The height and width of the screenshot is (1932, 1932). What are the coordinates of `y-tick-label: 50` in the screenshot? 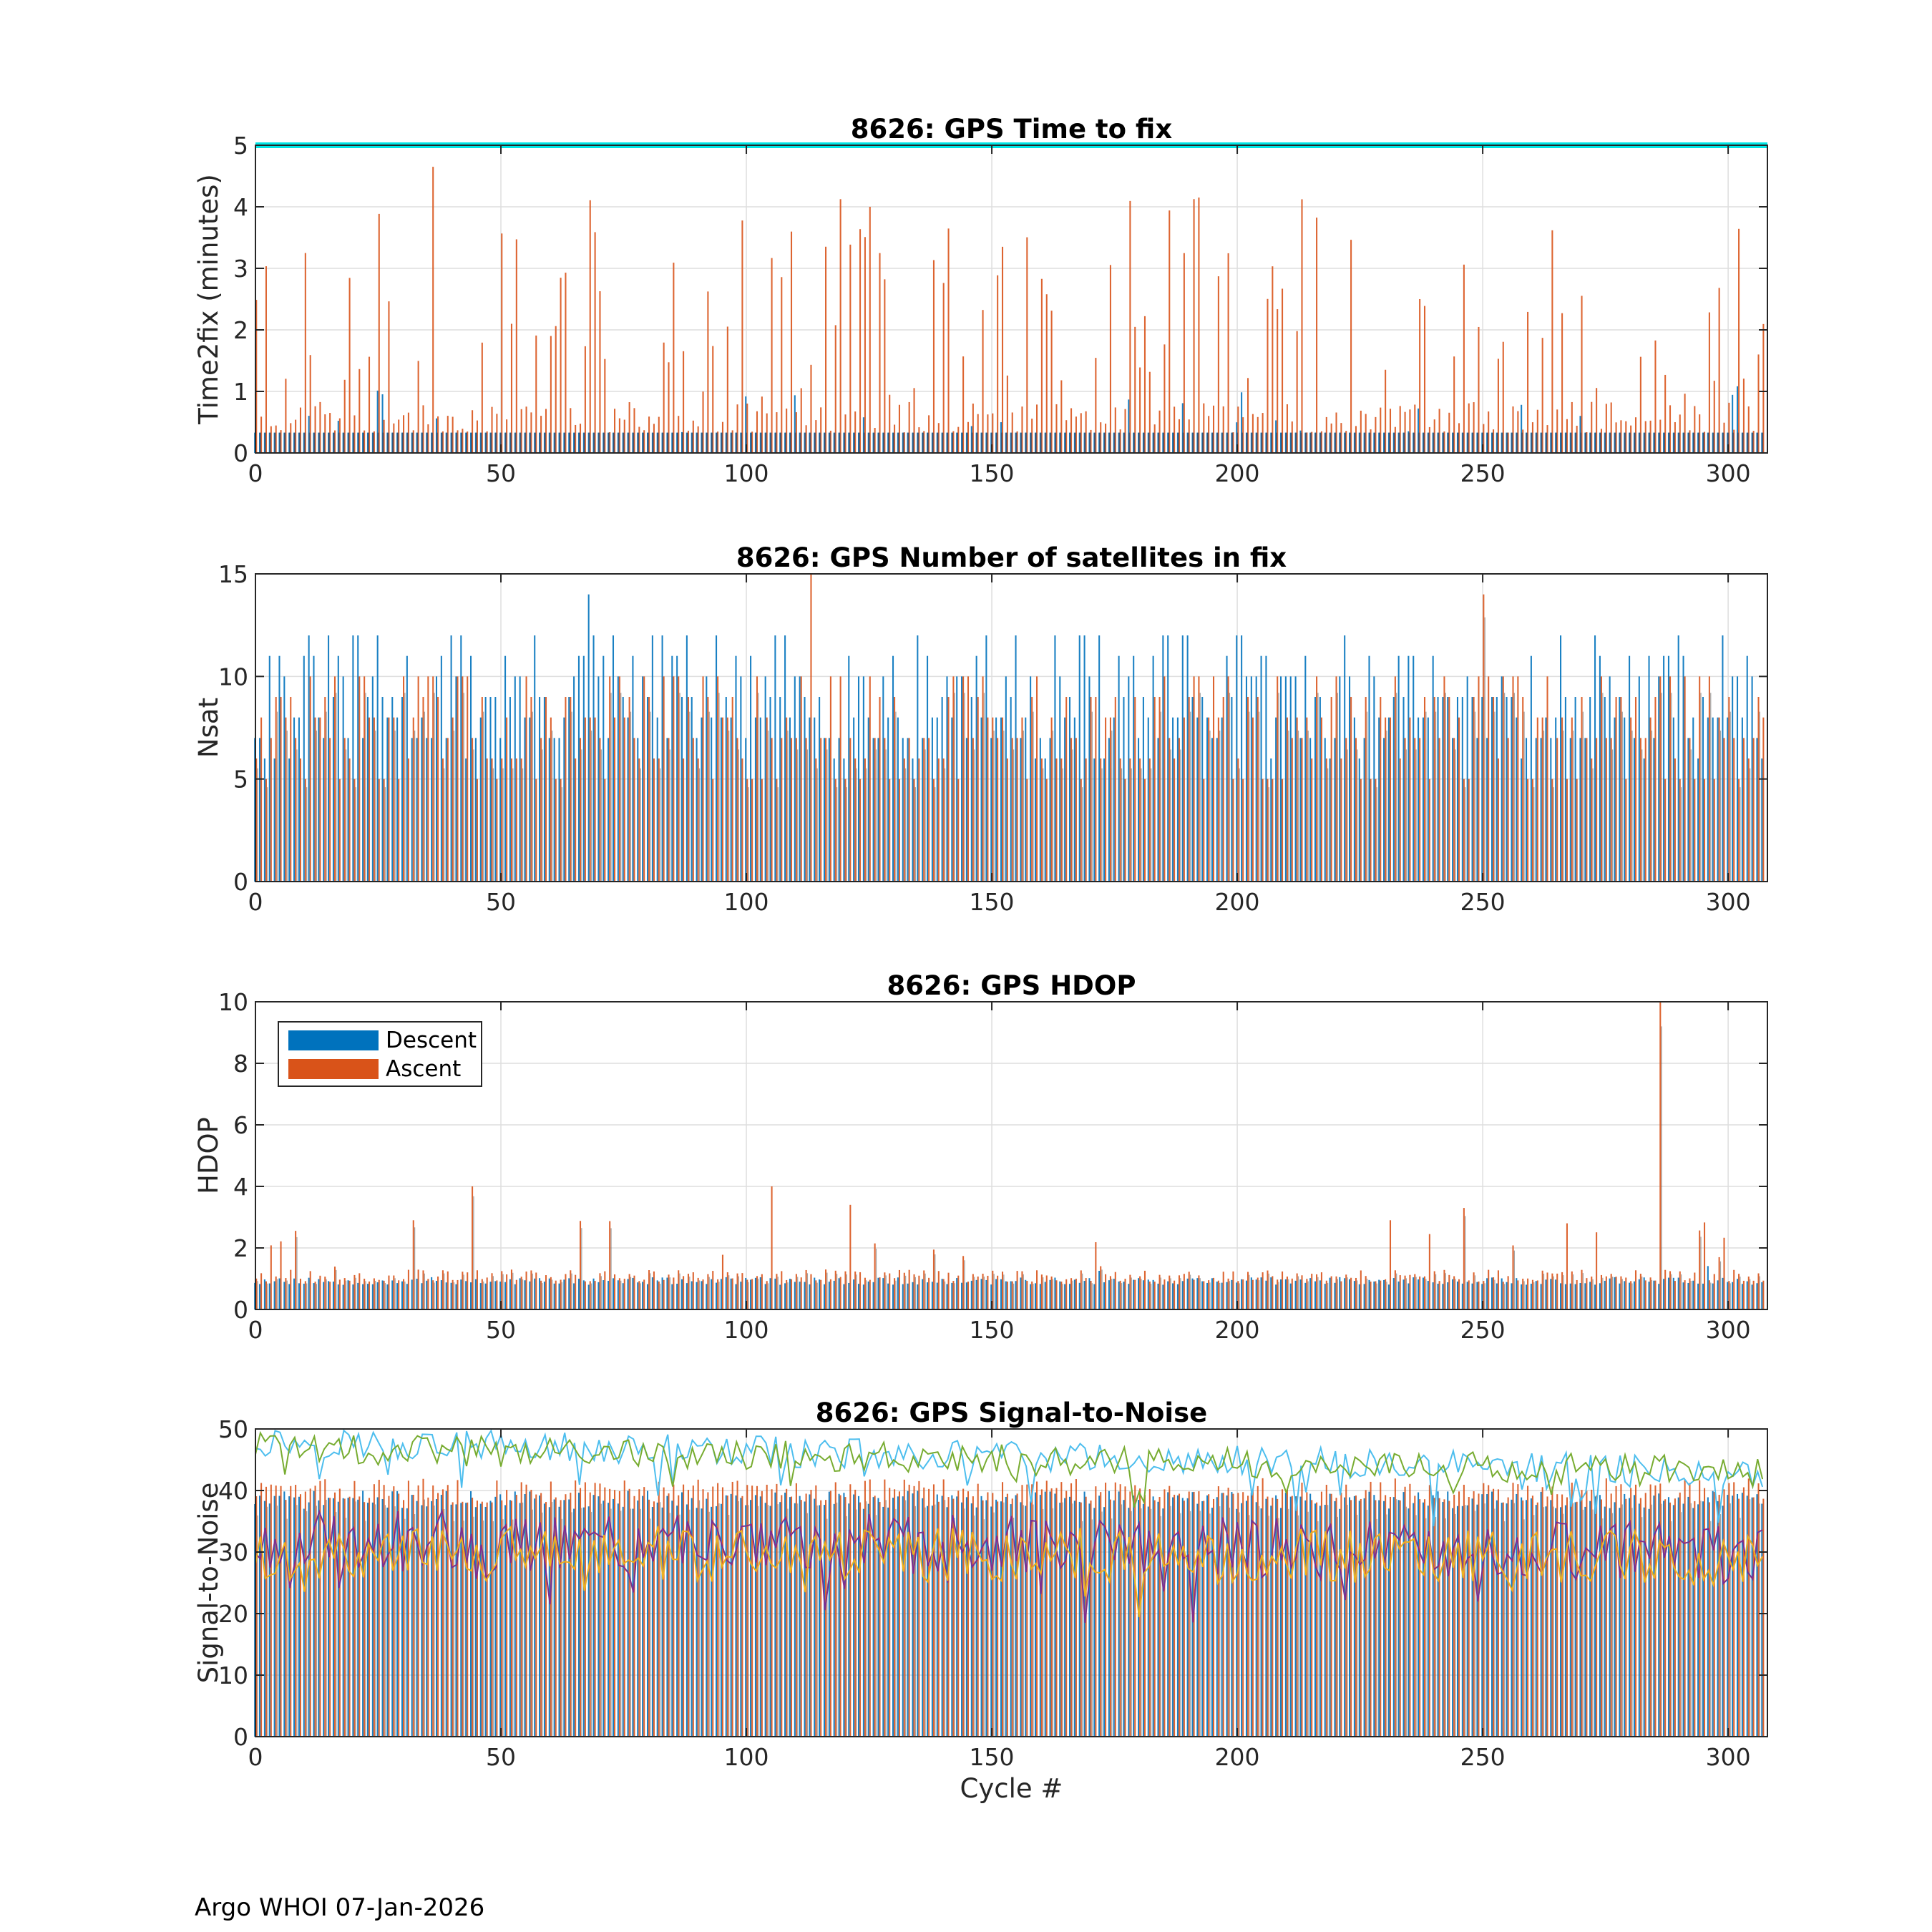 It's located at (233, 1429).